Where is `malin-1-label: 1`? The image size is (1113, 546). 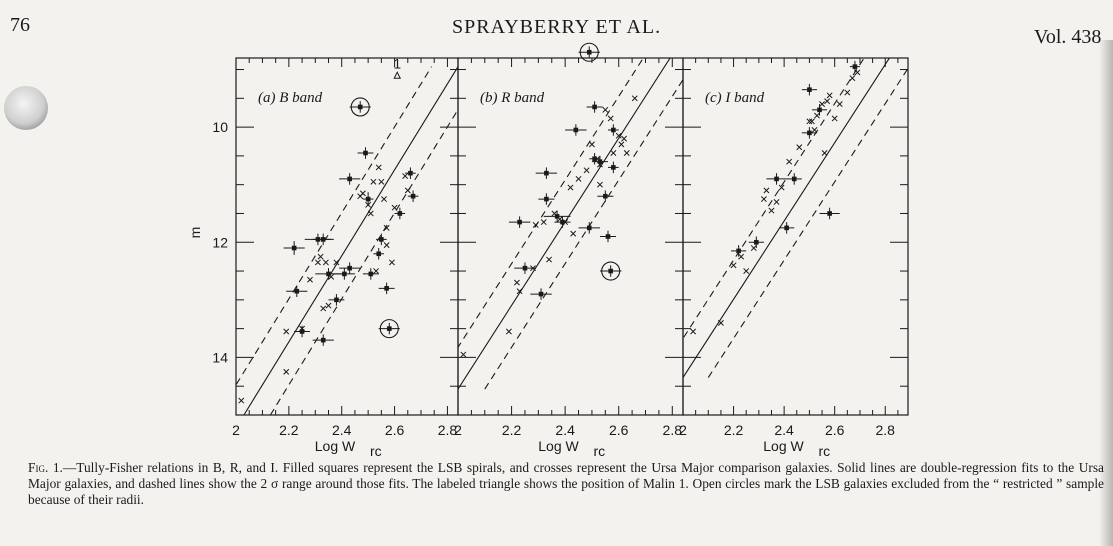 malin-1-label: 1 is located at coordinates (397, 63).